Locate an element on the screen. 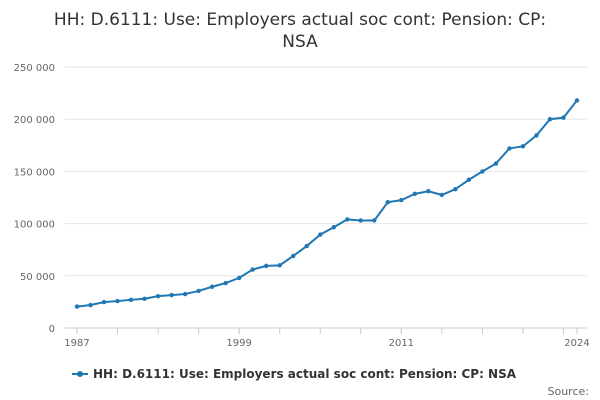 The height and width of the screenshot is (400, 600). x-tick-label: 1999 is located at coordinates (238, 343).